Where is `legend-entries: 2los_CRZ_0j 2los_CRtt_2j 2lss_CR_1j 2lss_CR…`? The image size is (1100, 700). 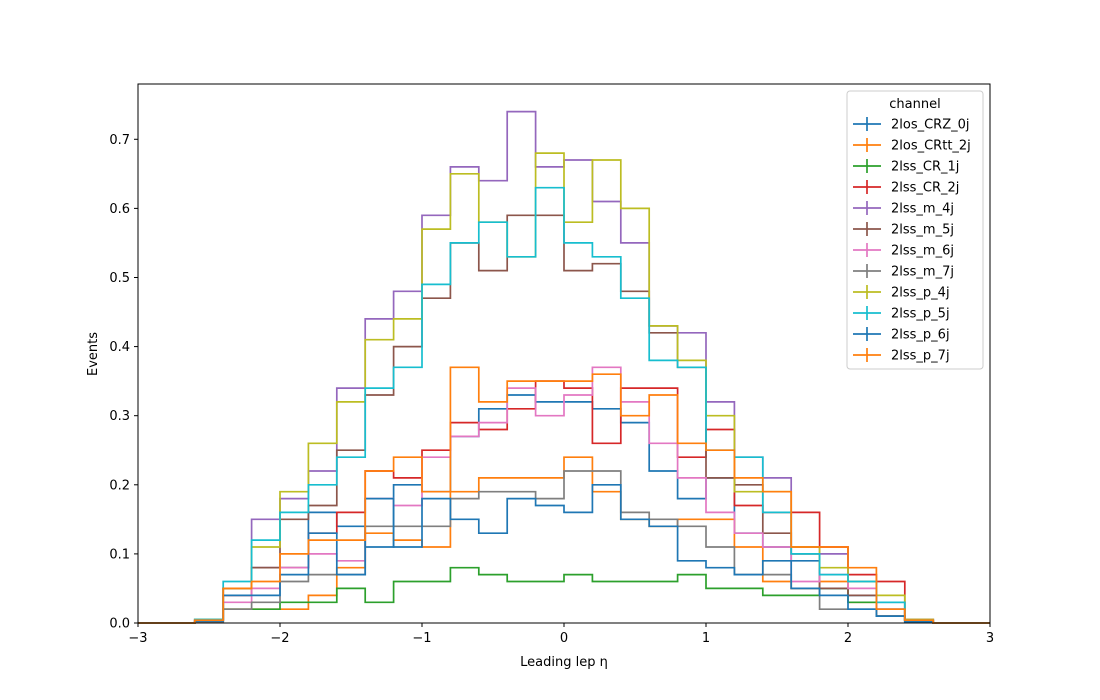 legend-entries: 2los_CRZ_0j 2los_CRtt_2j 2lss_CR_1j 2lss_CR… is located at coordinates (912, 240).